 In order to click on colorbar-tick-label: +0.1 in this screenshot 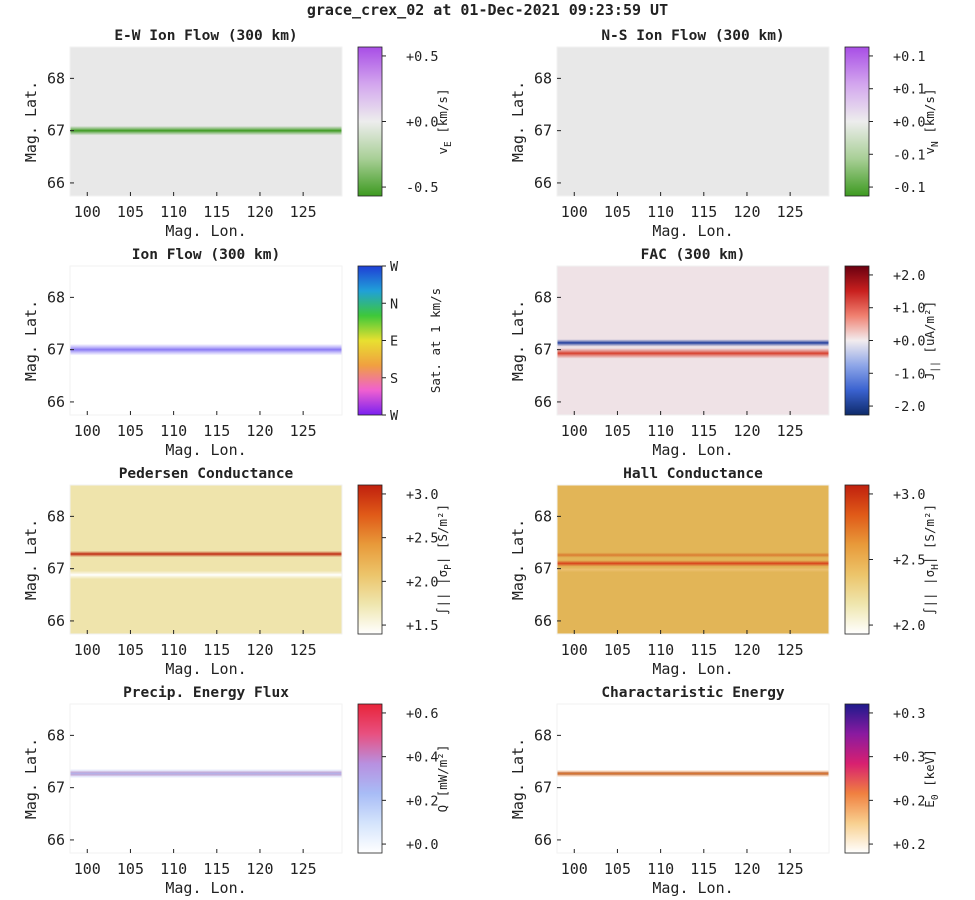, I will do `click(909, 57)`.